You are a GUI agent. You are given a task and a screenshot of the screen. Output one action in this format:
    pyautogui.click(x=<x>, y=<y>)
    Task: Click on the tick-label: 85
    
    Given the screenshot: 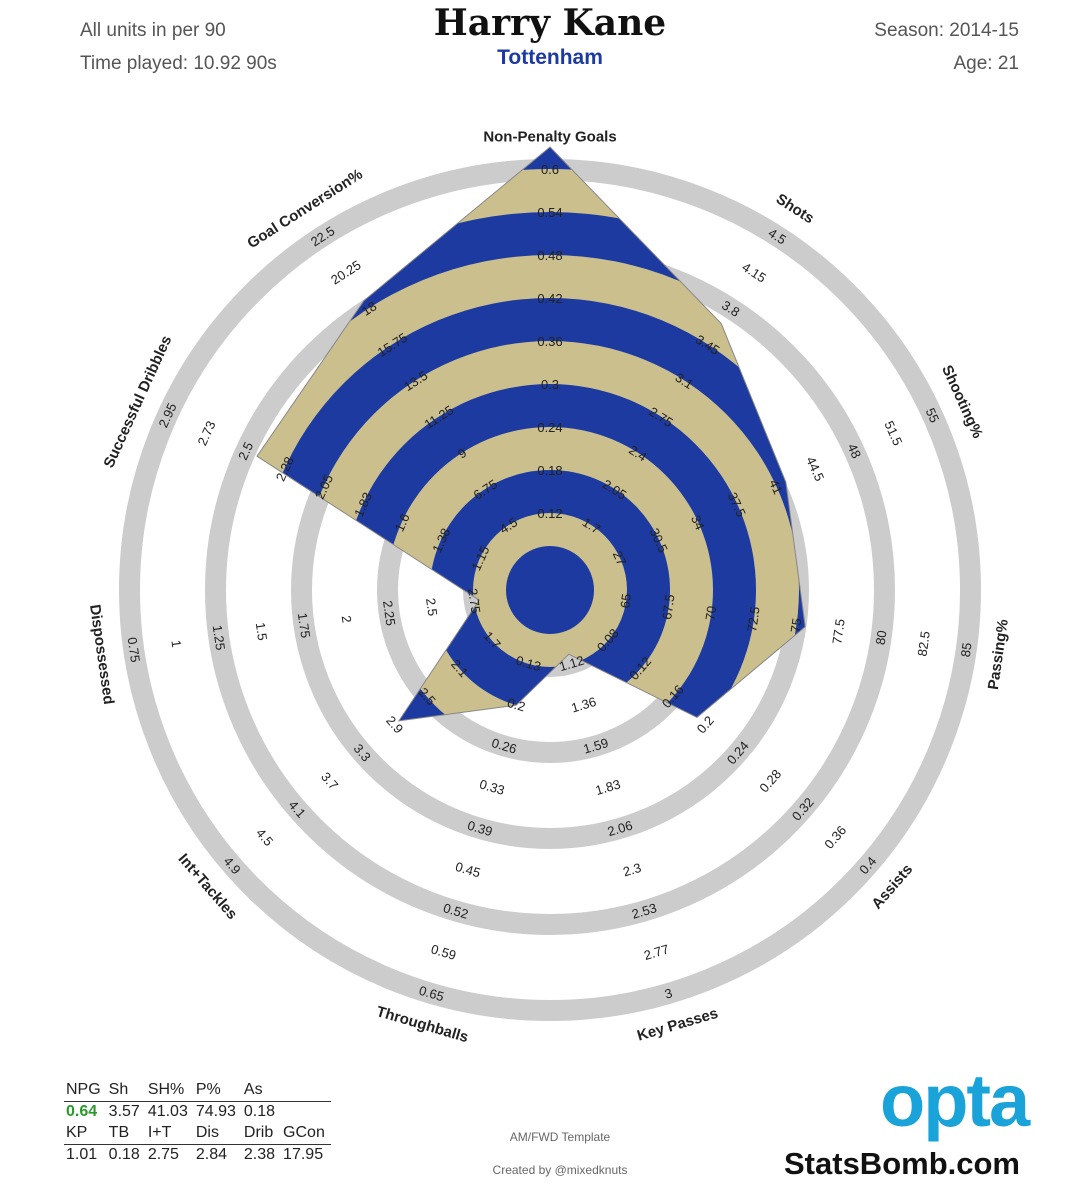 What is the action you would take?
    pyautogui.click(x=966, y=650)
    